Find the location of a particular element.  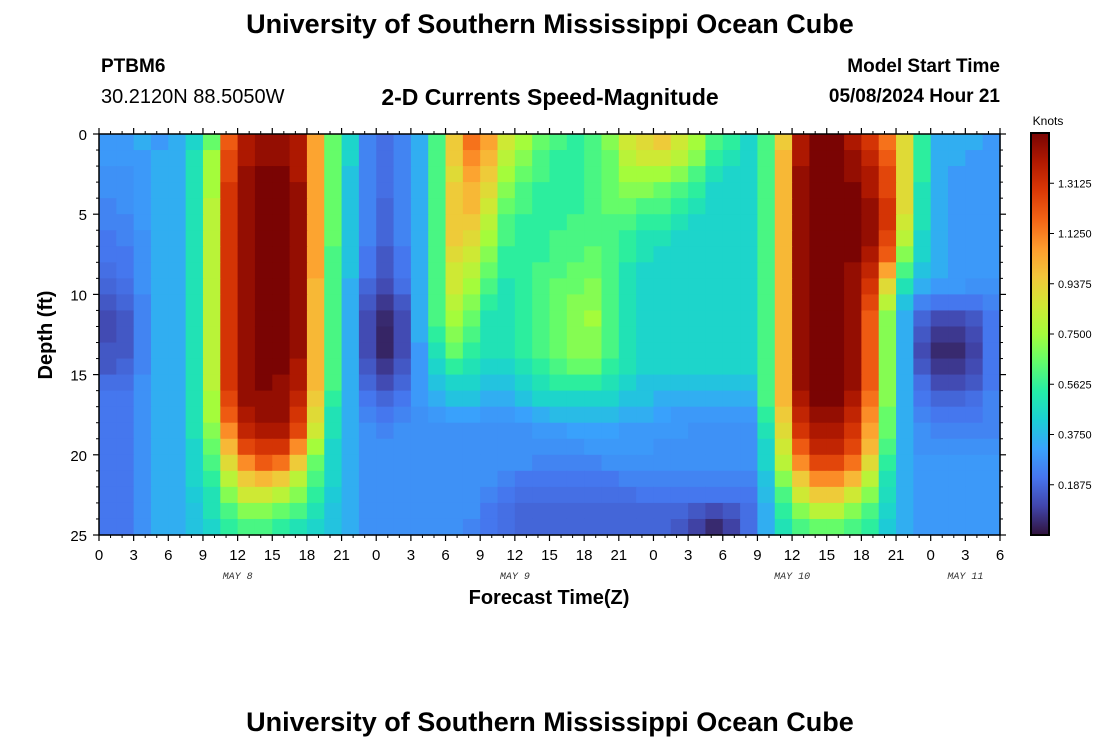

x-tick-label: 6 is located at coordinates (723, 555).